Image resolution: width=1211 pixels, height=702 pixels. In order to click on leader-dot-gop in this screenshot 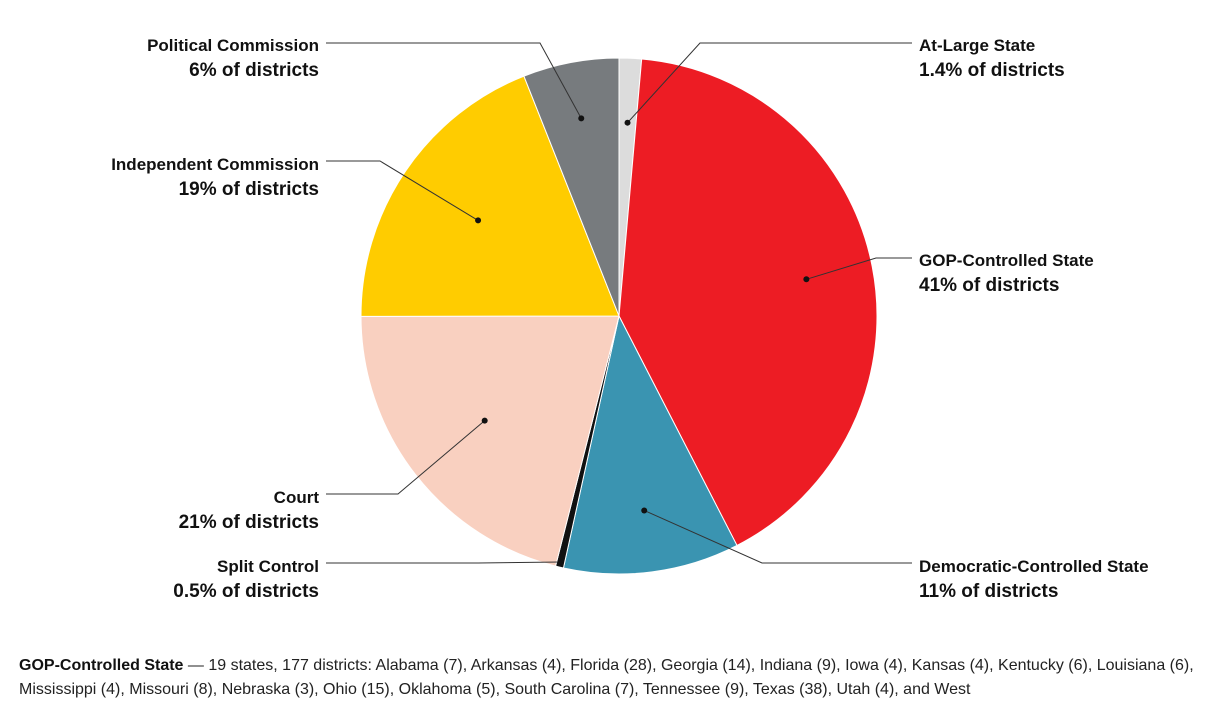, I will do `click(806, 279)`.